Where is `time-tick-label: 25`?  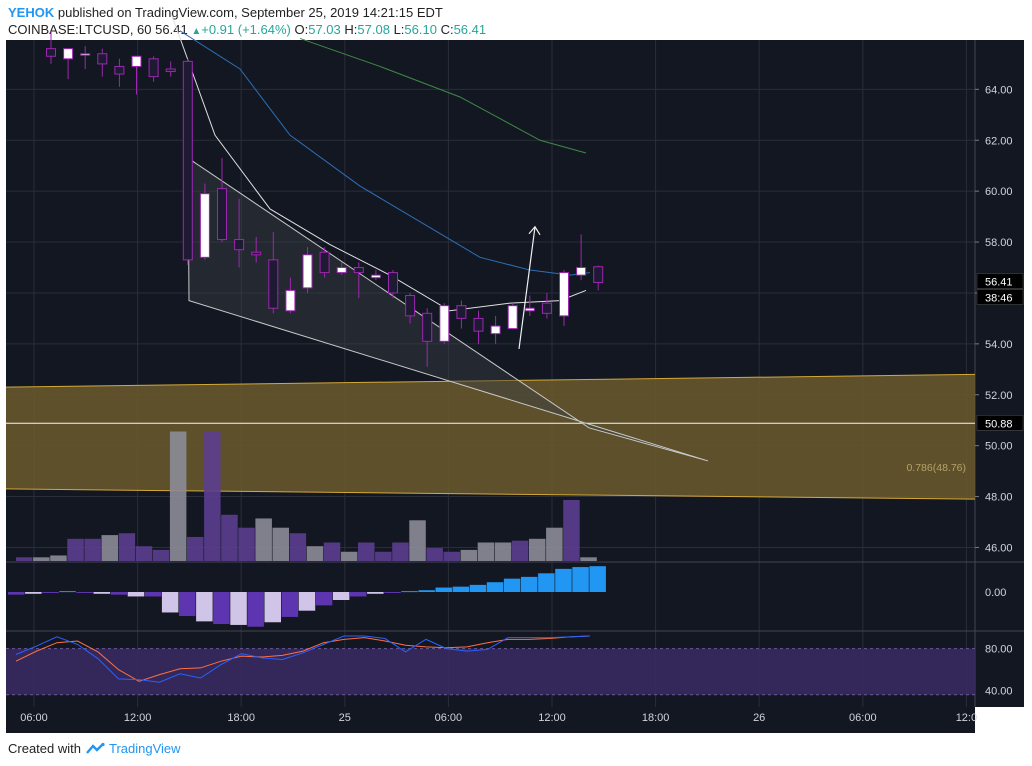
time-tick-label: 25 is located at coordinates (345, 718).